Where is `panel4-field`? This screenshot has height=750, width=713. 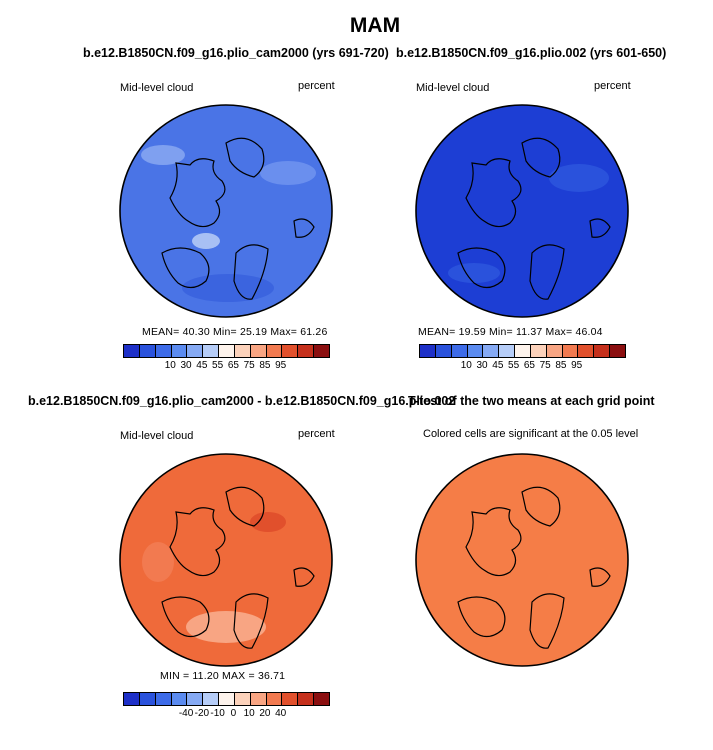
panel4-field is located at coordinates (522, 560).